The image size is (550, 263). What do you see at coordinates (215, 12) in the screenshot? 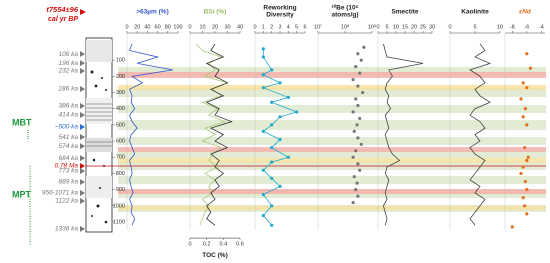
I see `panel-title: BSi (%)` at bounding box center [215, 12].